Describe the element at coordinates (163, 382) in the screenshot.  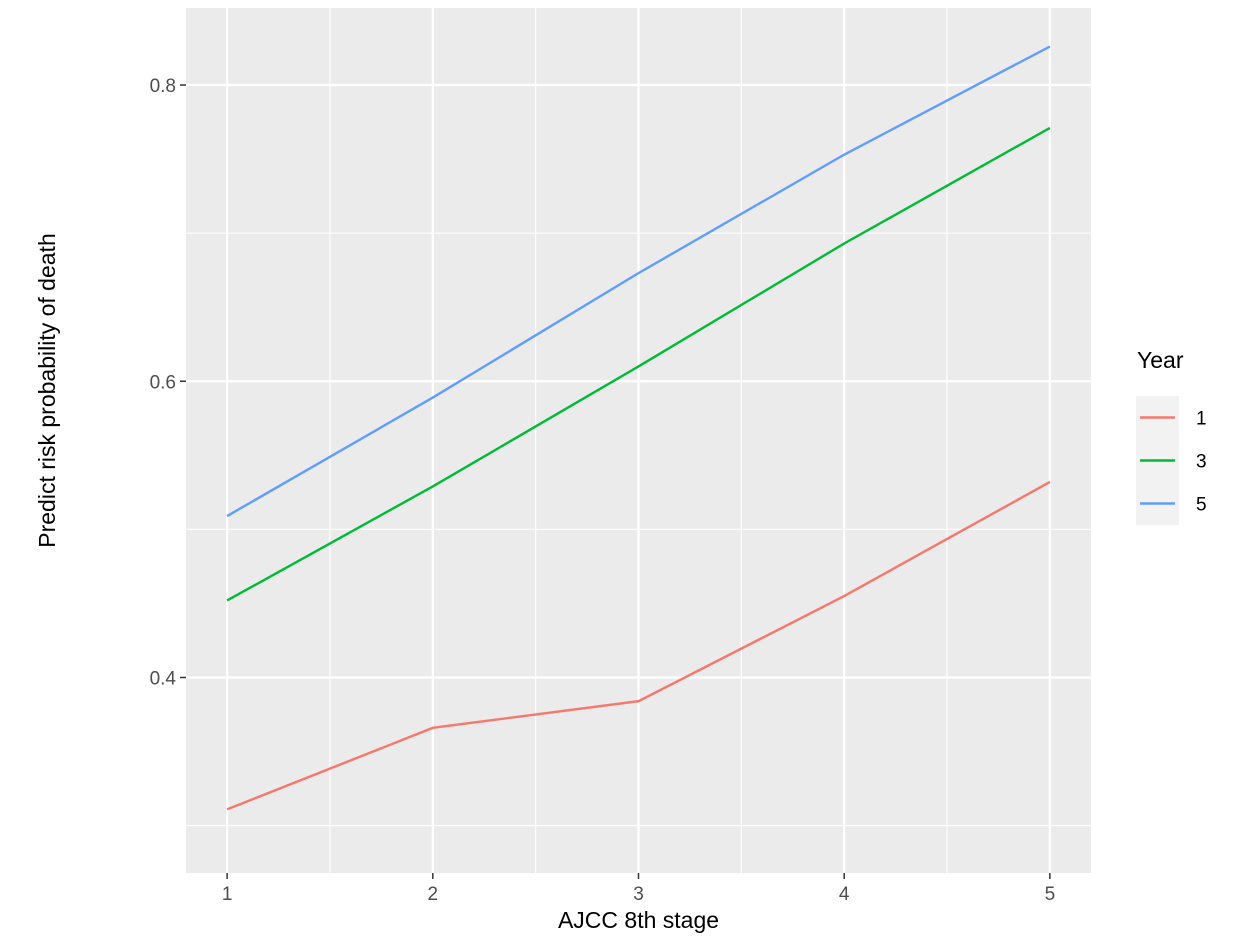
I see `y-tick-label: 0.6` at that location.